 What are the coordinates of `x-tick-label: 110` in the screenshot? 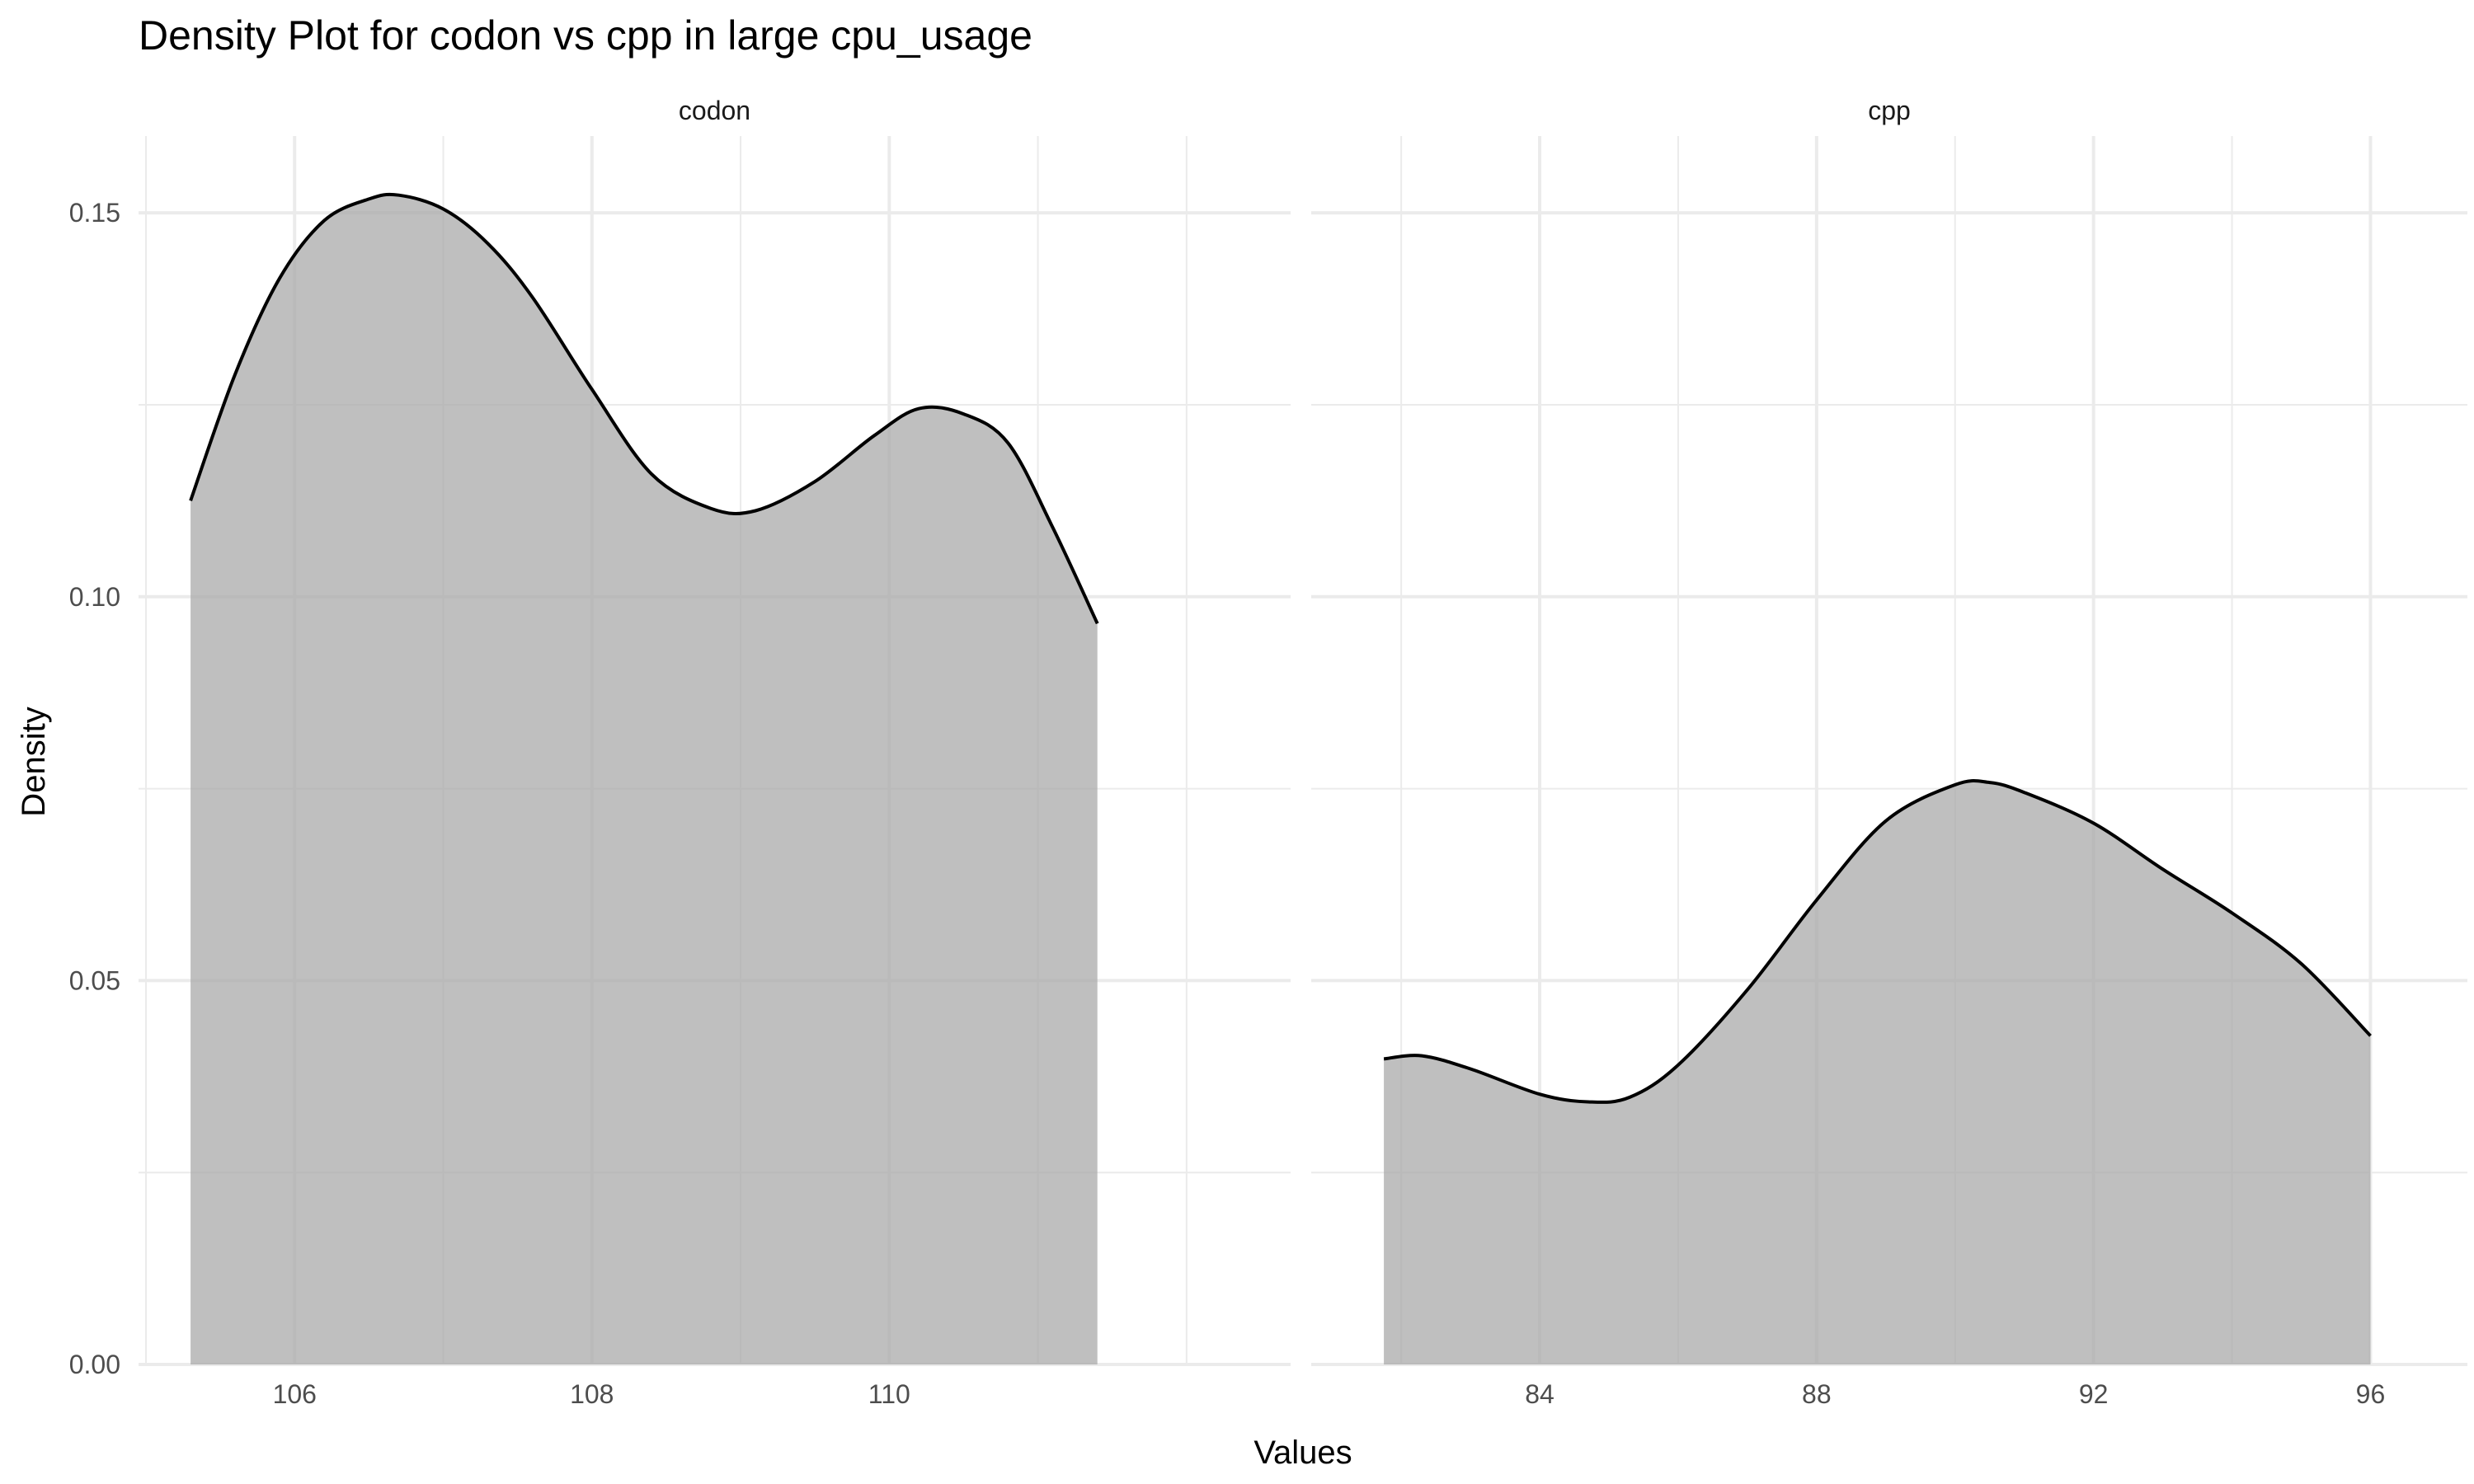 It's located at (889, 1394).